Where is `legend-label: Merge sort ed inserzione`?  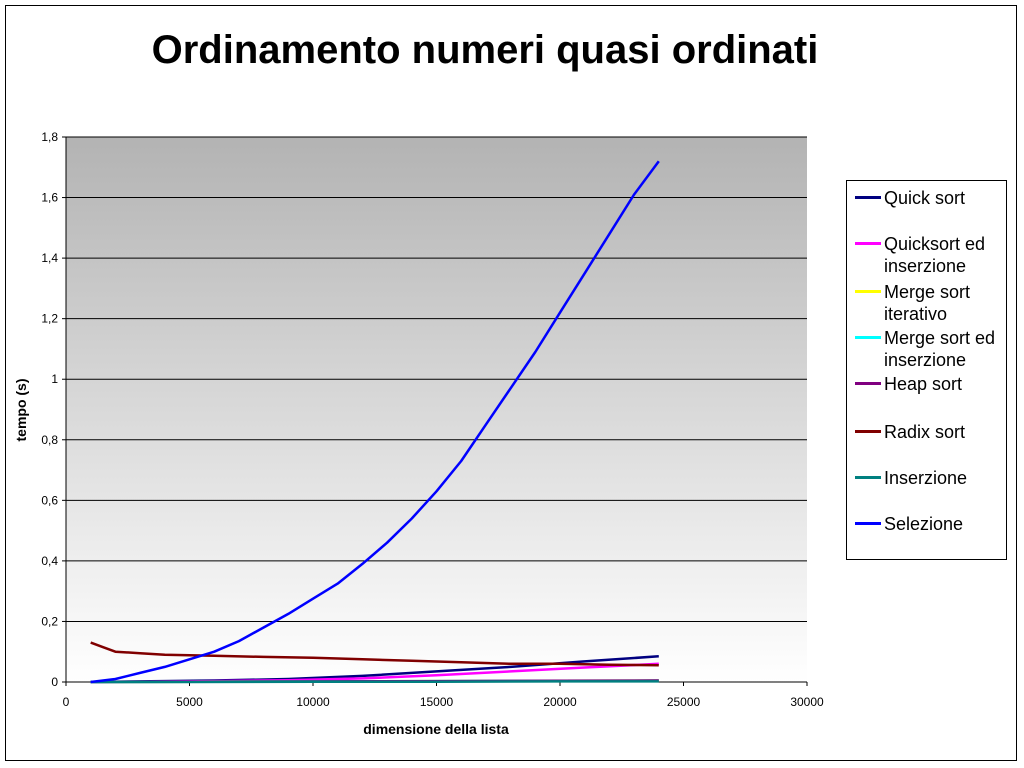 legend-label: Merge sort ed inserzione is located at coordinates (940, 349).